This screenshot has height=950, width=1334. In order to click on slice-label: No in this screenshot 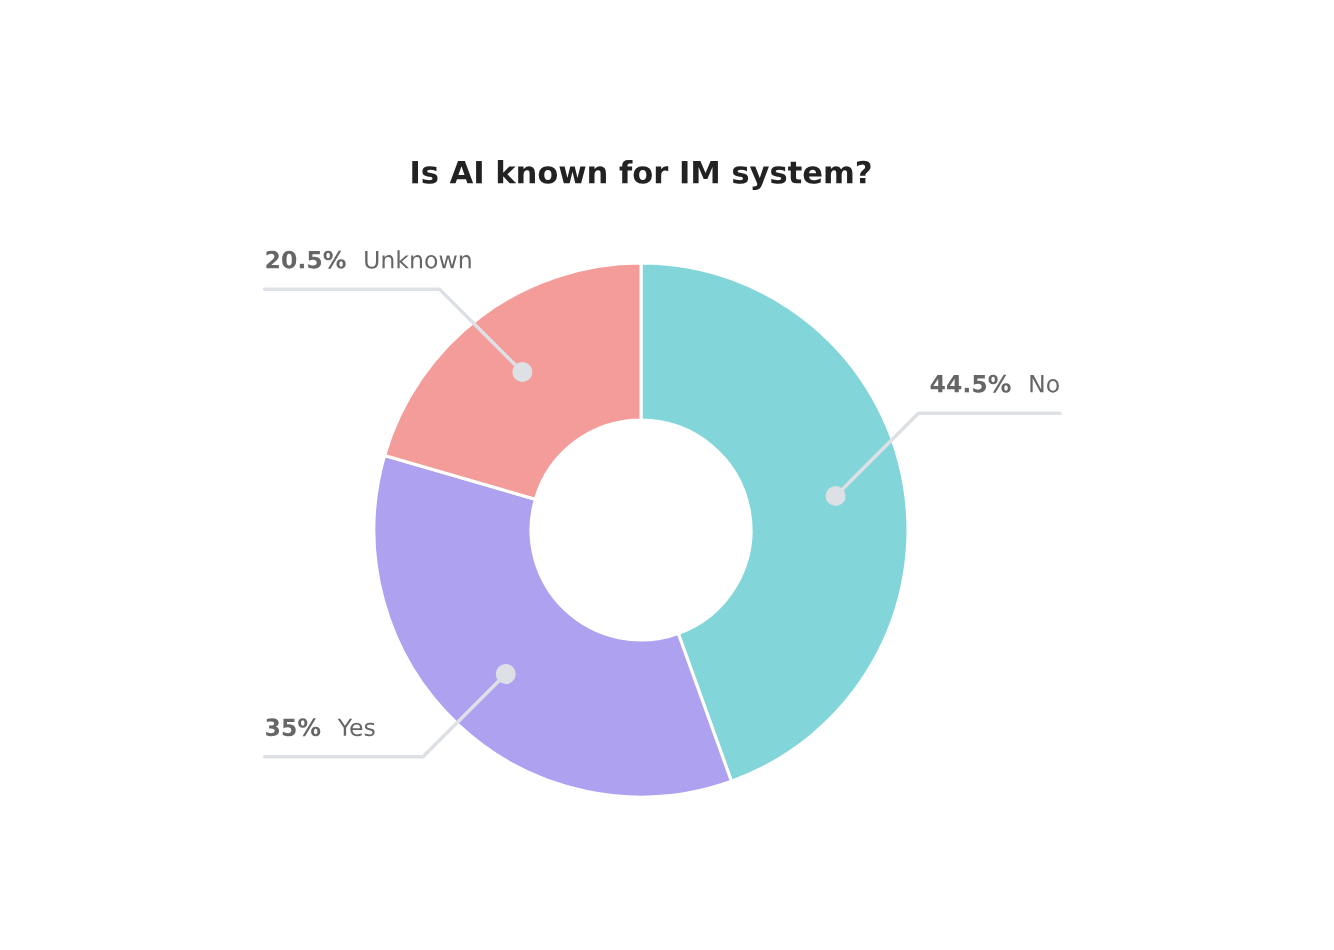, I will do `click(1044, 384)`.